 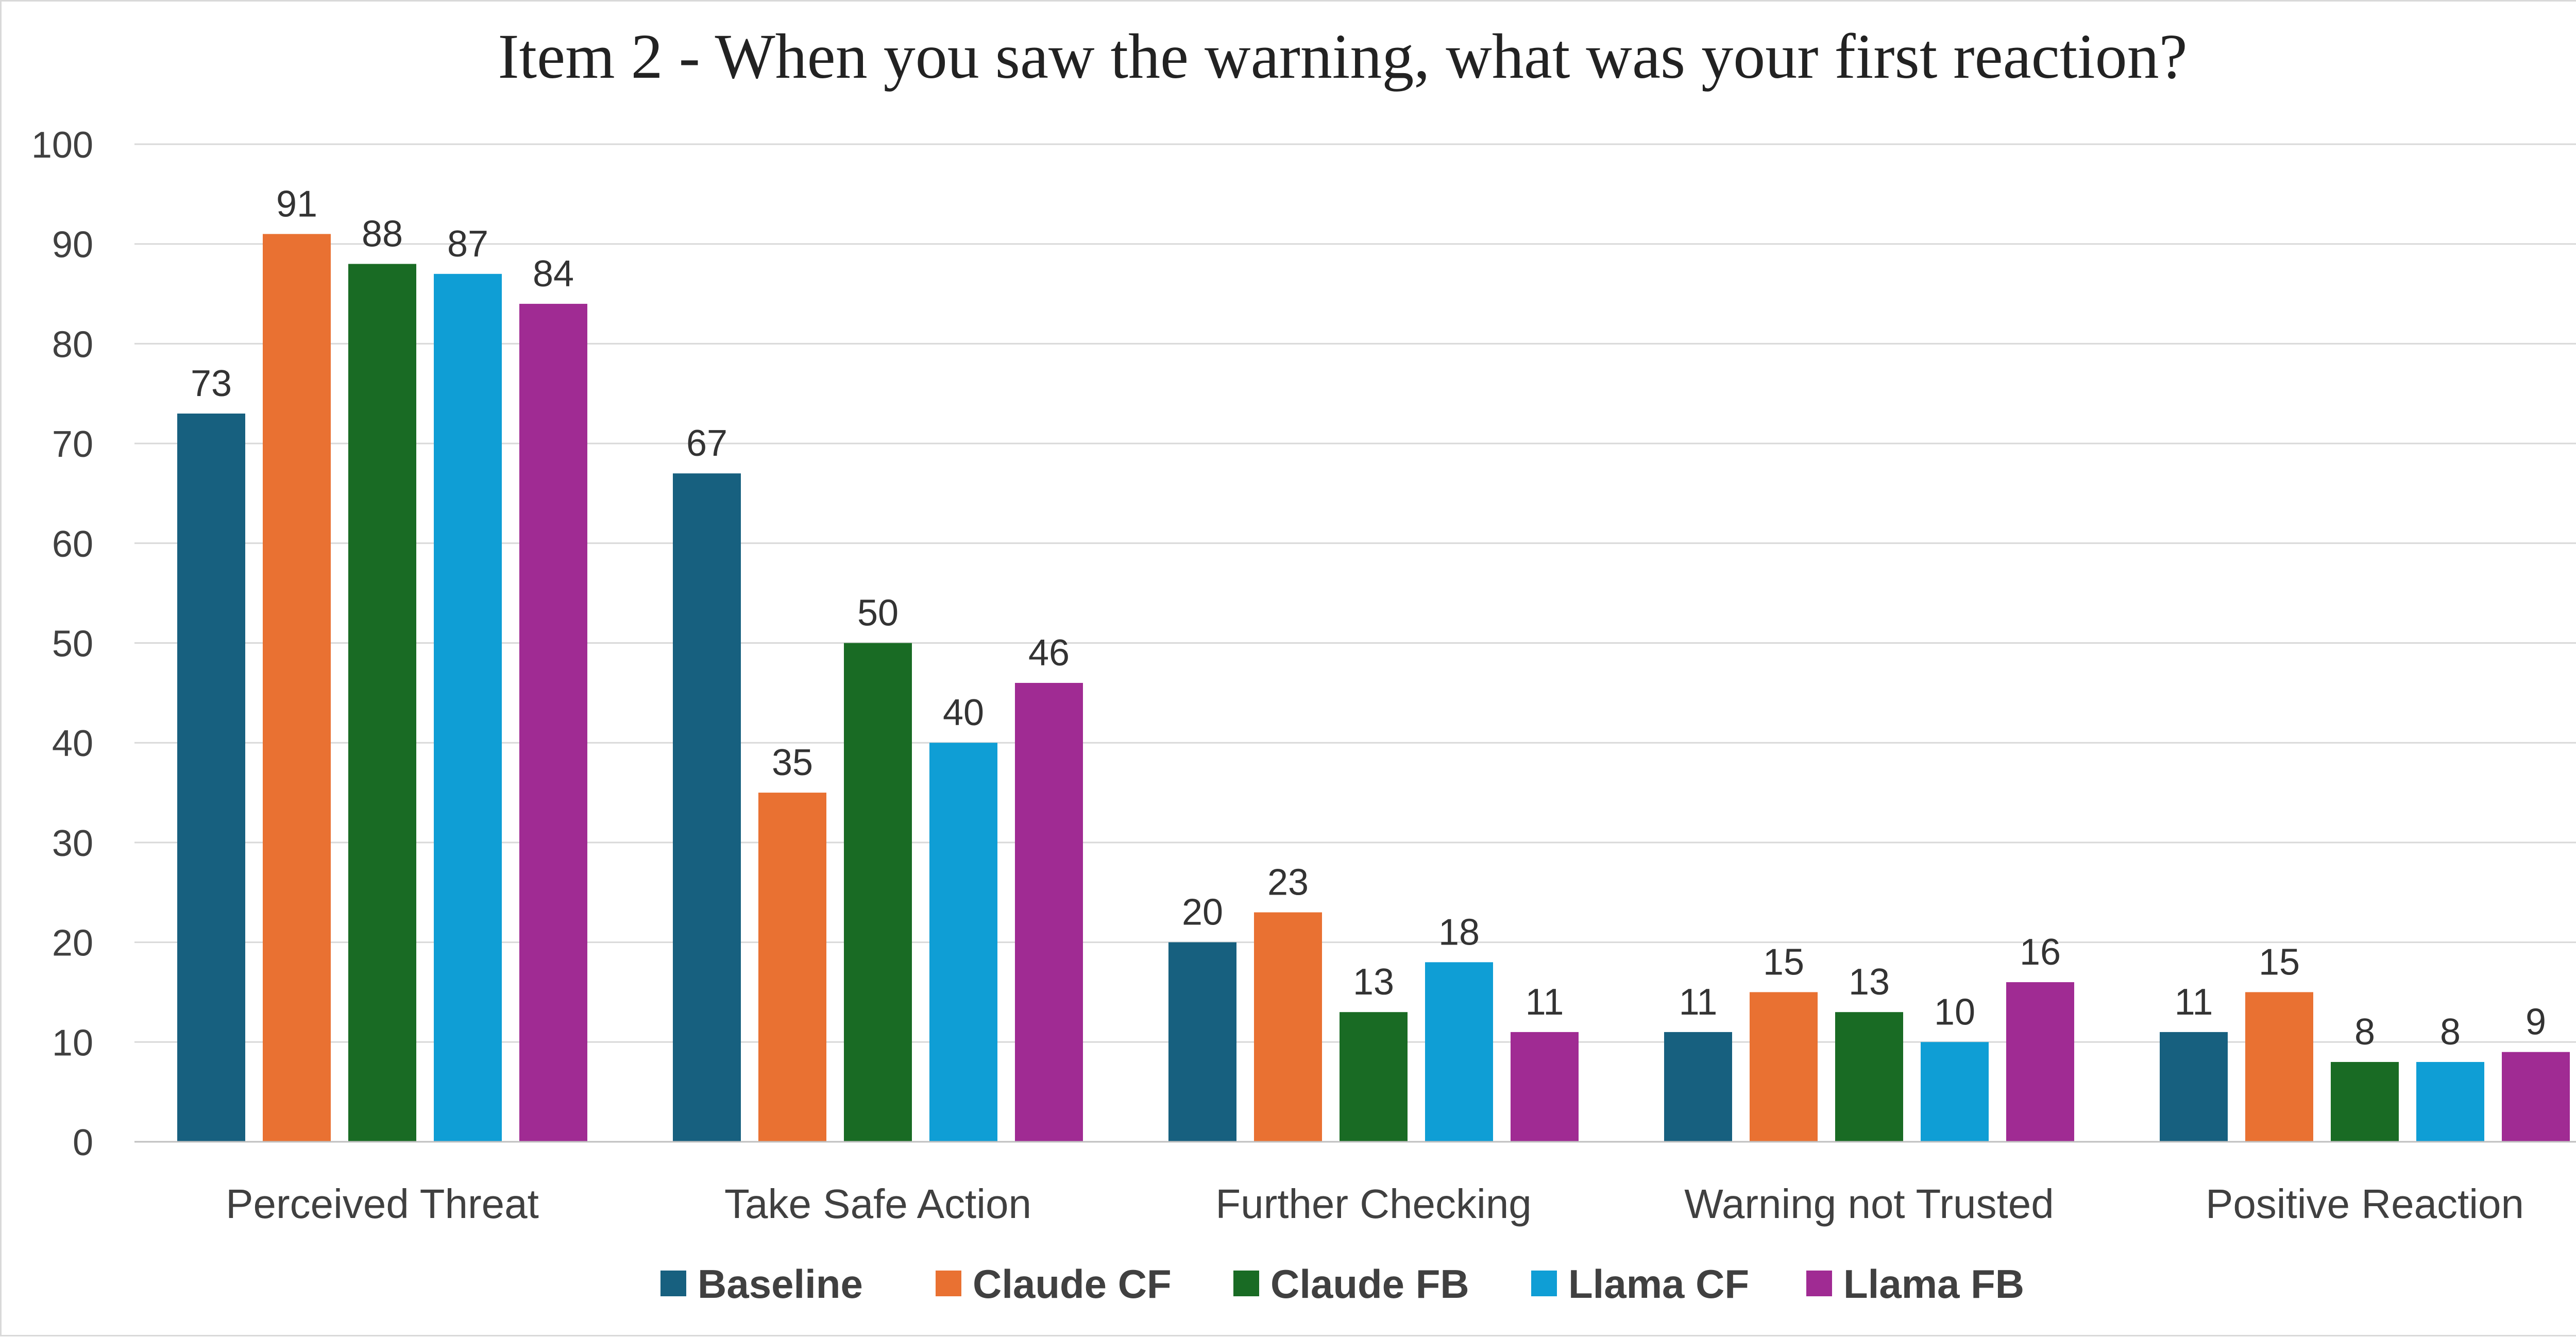 What do you see at coordinates (1459, 932) in the screenshot?
I see `data-label: 18` at bounding box center [1459, 932].